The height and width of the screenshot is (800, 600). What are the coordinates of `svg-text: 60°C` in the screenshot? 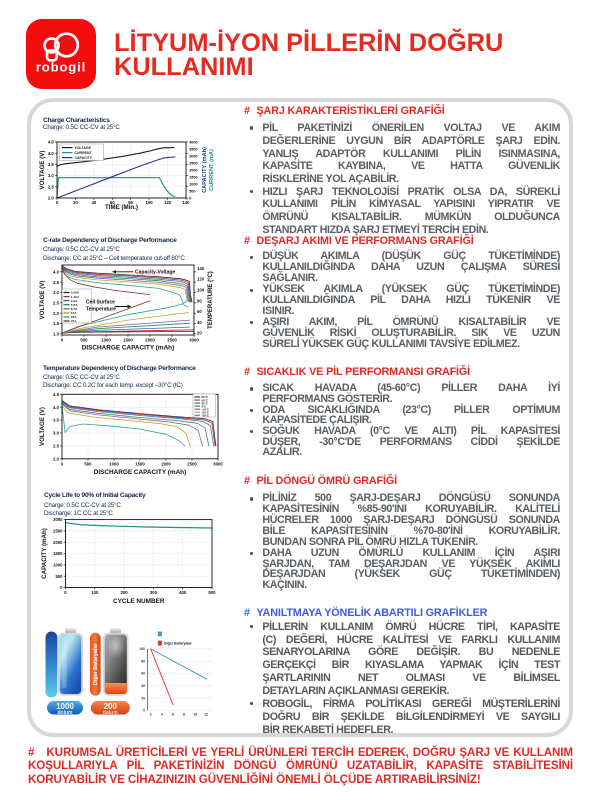 It's located at (204, 397).